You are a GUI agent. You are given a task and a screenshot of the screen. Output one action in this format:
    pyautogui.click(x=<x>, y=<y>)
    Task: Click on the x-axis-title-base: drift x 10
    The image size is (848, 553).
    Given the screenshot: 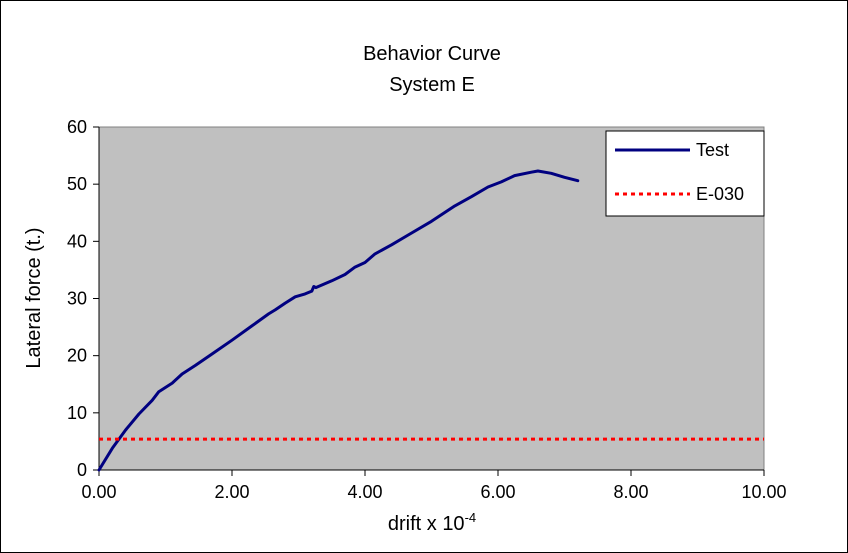 What is the action you would take?
    pyautogui.click(x=426, y=524)
    